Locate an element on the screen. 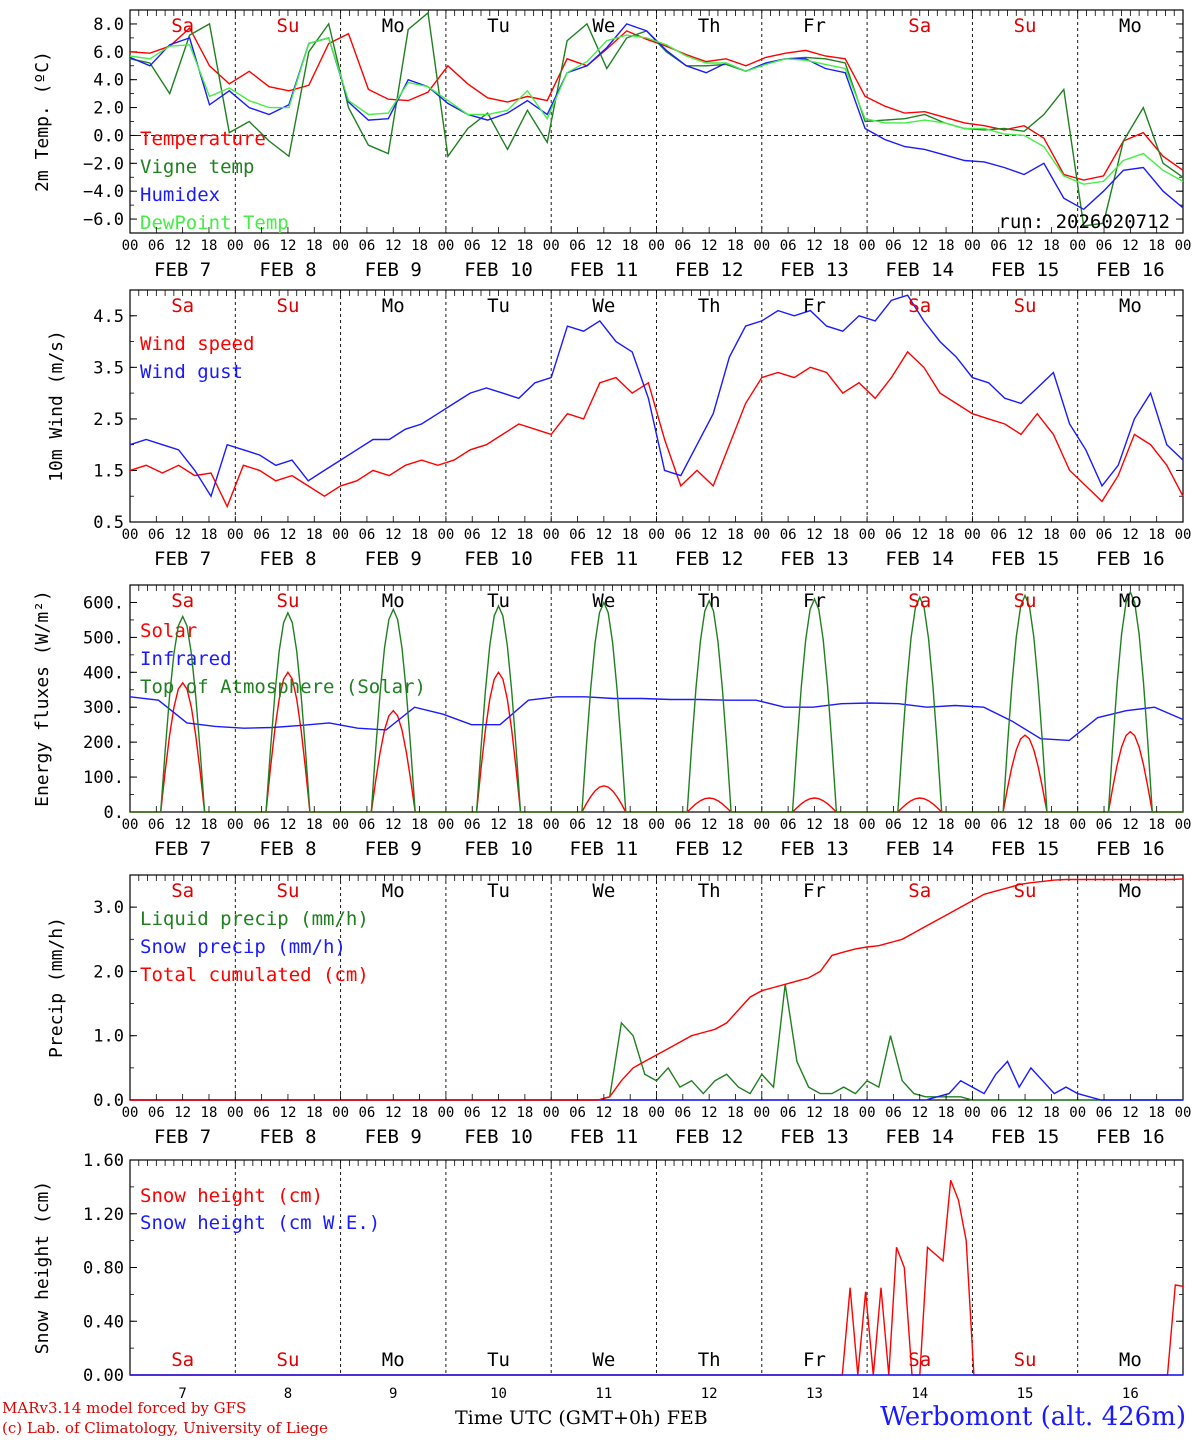 The width and height of the screenshot is (1194, 1440). legend-infrared: Infrared is located at coordinates (186, 659).